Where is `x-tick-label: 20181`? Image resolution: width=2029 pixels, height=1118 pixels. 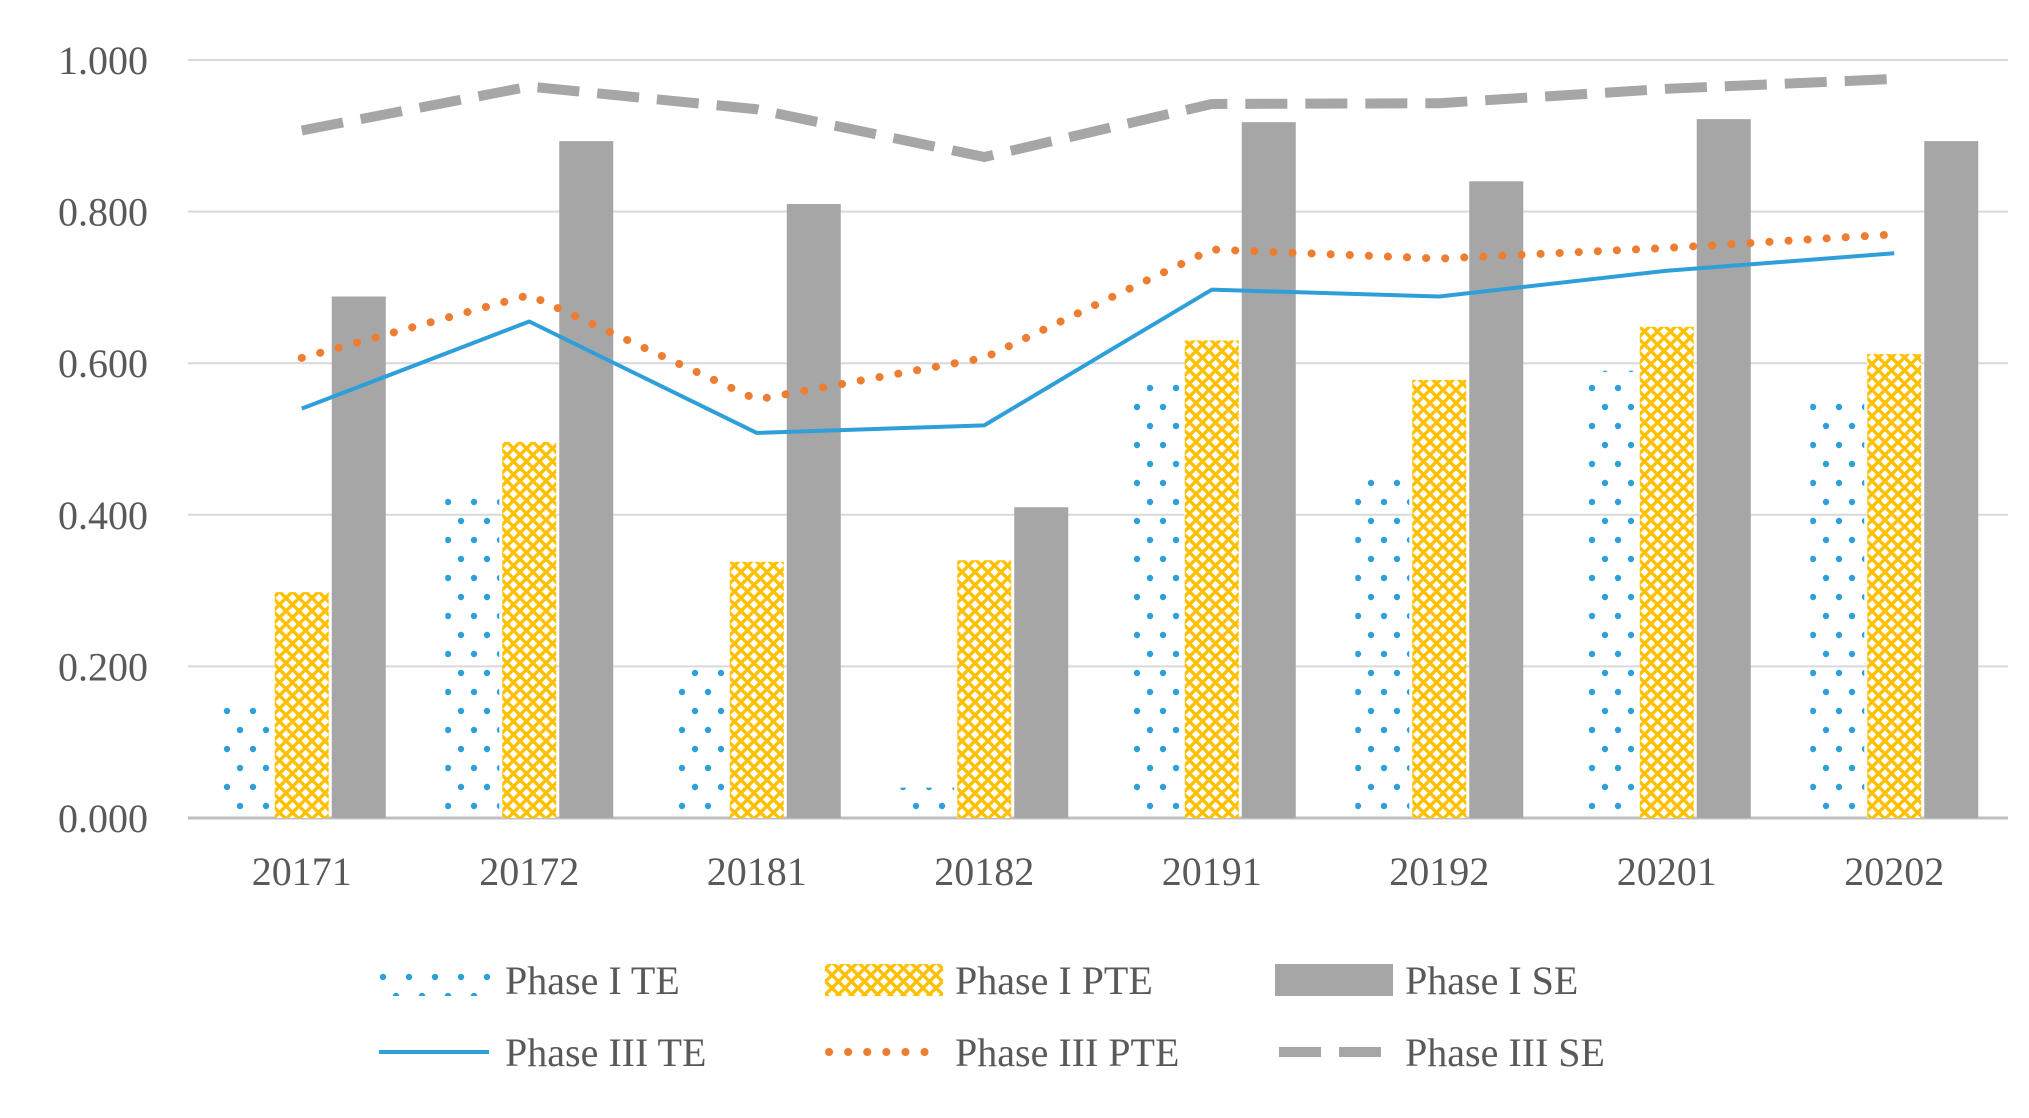
x-tick-label: 20181 is located at coordinates (757, 871).